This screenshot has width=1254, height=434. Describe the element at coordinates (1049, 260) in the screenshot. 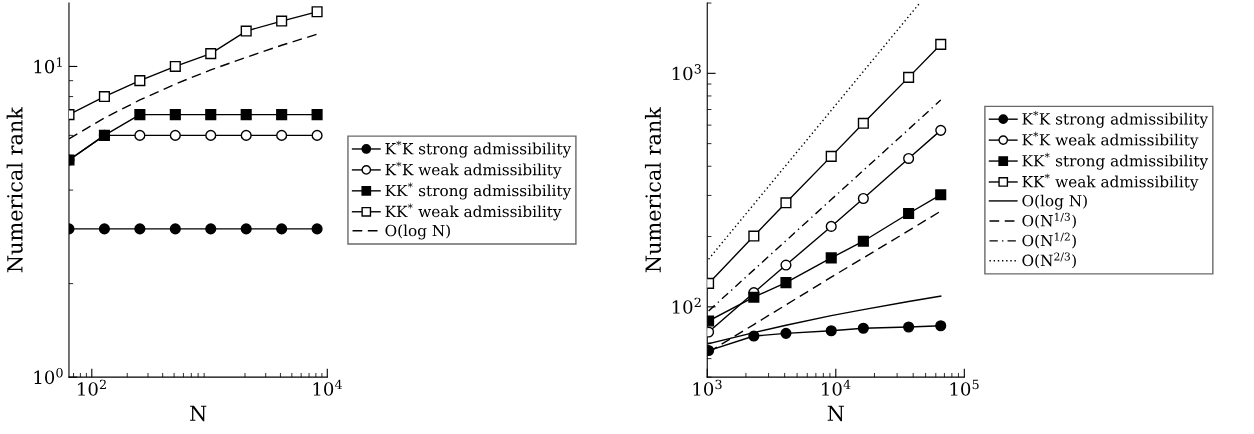

I see `legend-label: O(N$^{2/3}$)` at that location.